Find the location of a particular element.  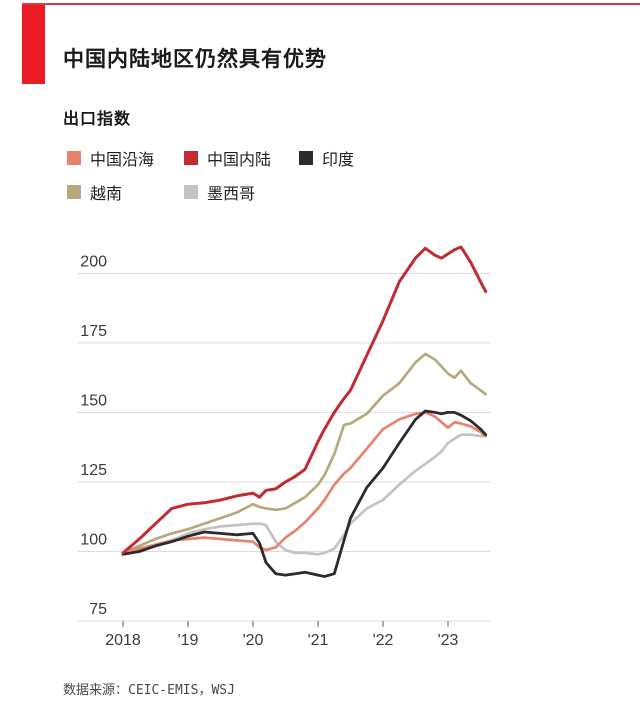

x-tick-label-2021: '21 is located at coordinates (318, 640).